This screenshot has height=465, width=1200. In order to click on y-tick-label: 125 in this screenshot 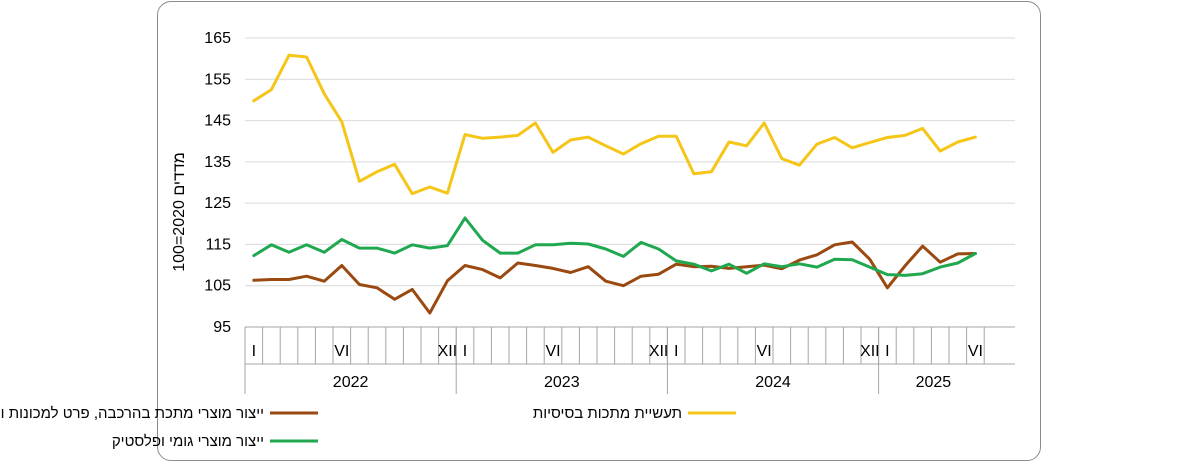, I will do `click(217, 203)`.